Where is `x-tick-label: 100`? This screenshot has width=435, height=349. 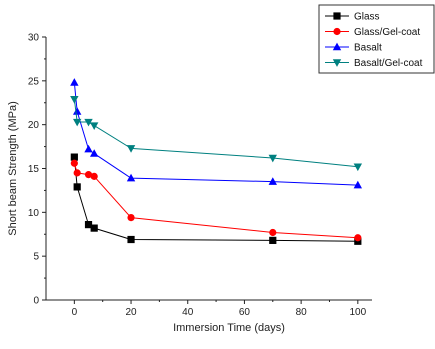
x-tick-label: 100 is located at coordinates (357, 312).